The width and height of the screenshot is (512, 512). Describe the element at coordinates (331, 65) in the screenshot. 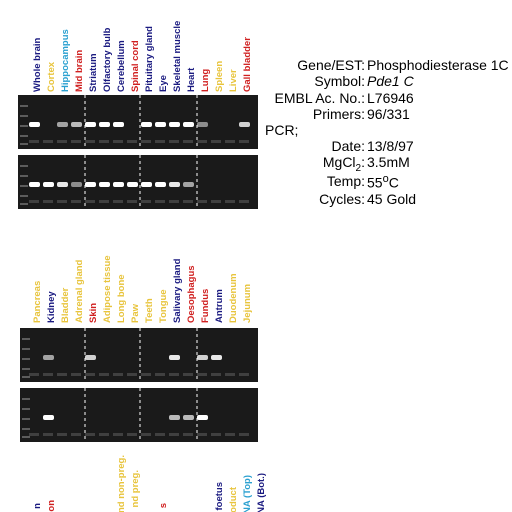

I see `info-label: Gene/EST:` at that location.